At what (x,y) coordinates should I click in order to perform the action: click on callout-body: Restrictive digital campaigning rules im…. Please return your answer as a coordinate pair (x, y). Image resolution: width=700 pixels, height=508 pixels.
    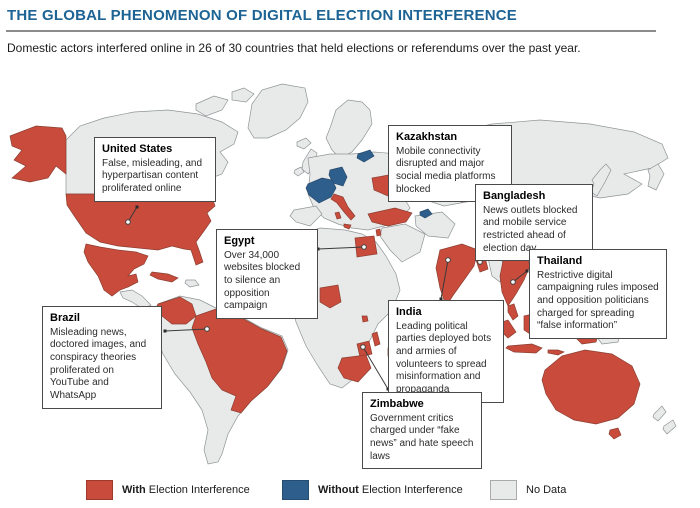
    Looking at the image, I should click on (598, 300).